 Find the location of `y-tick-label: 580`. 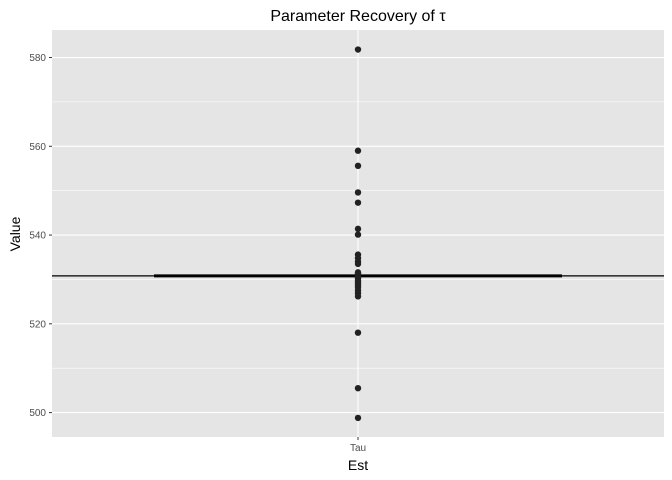

y-tick-label: 580 is located at coordinates (37, 58).